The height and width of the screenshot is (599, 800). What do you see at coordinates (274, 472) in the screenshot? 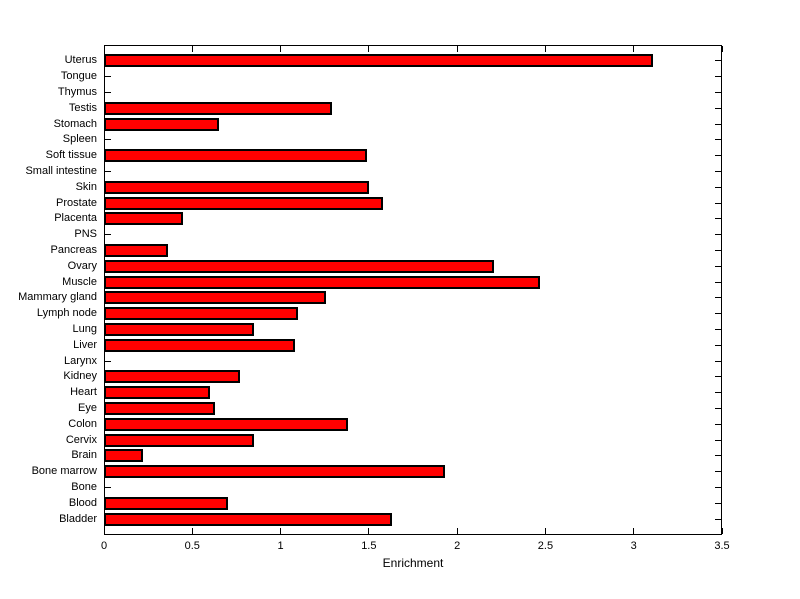
I see `bar-bone-marrow` at bounding box center [274, 472].